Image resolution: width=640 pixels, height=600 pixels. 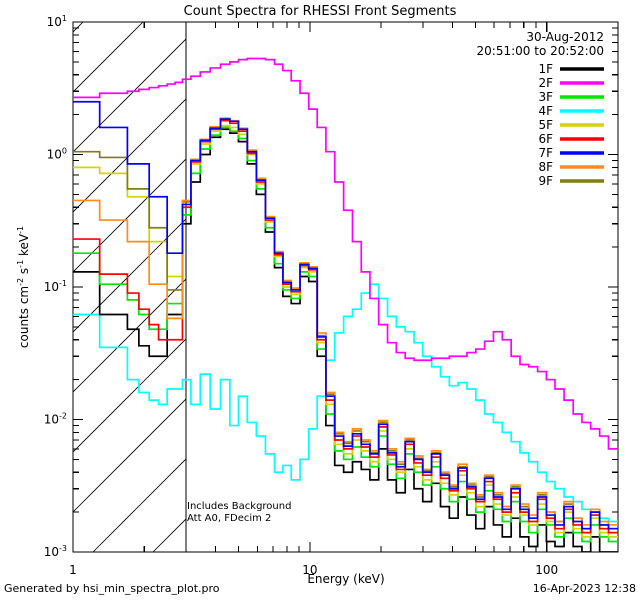 What do you see at coordinates (545, 181) in the screenshot?
I see `legend-label-9f: 9F` at bounding box center [545, 181].